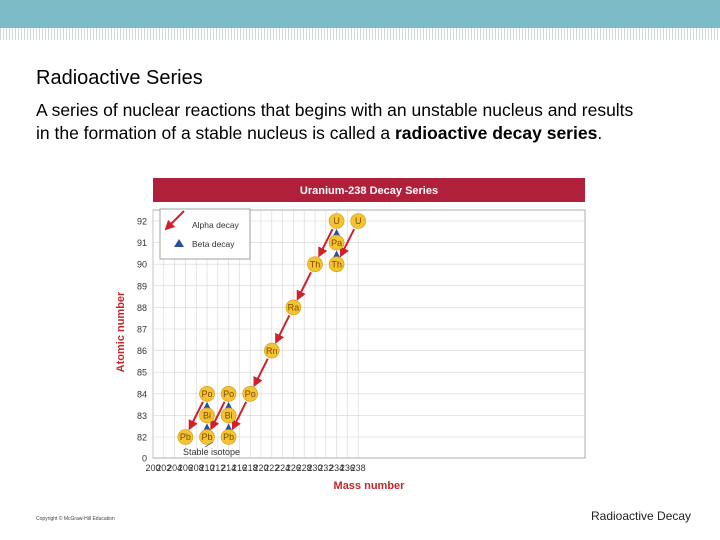  I want to click on legend: Alpha decay Beta decay, so click(205, 234).